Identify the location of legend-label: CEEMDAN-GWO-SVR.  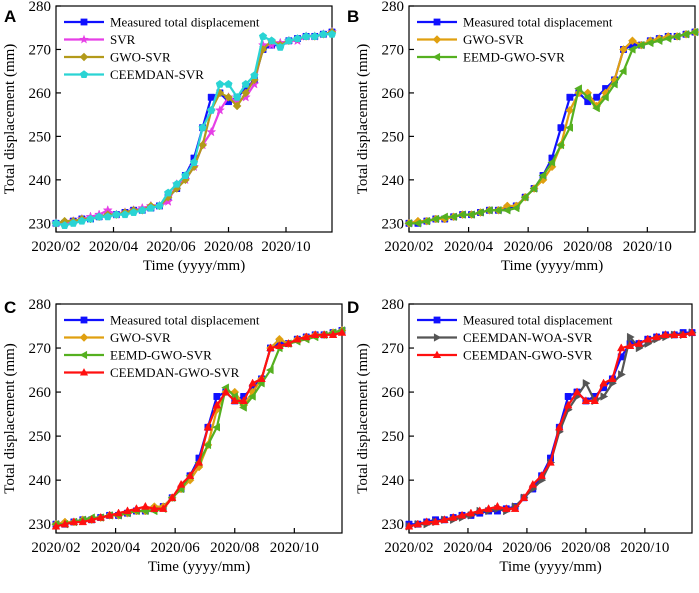
(175, 372).